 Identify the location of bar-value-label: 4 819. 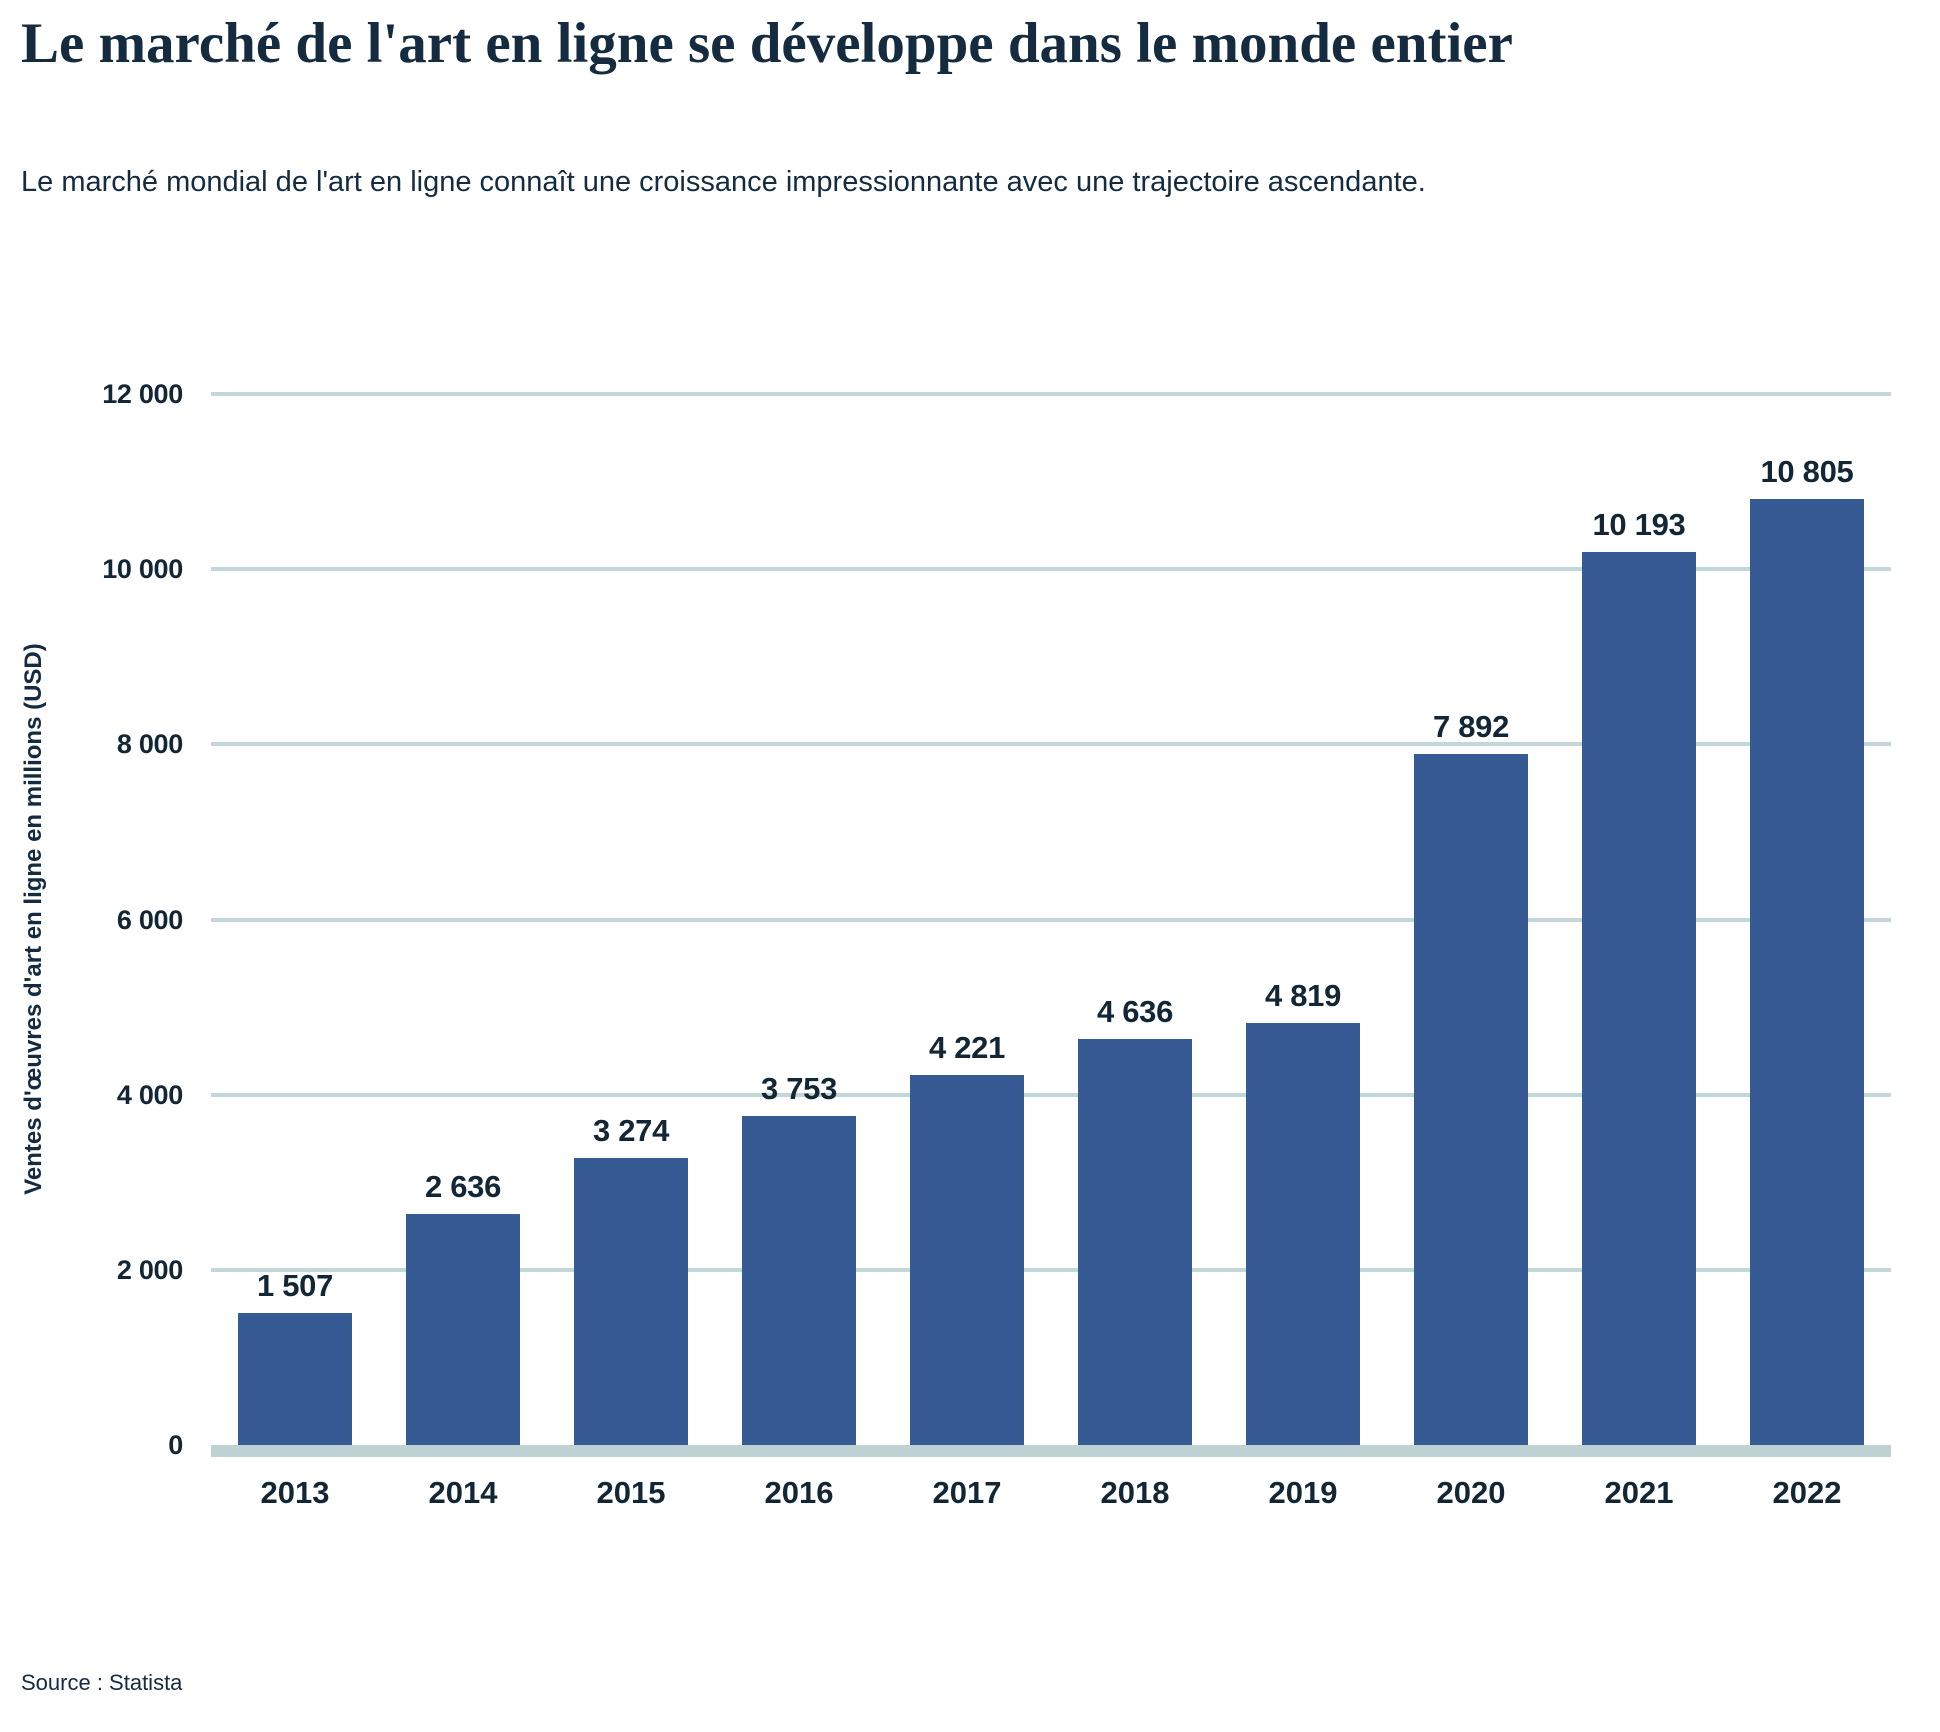
(1303, 995).